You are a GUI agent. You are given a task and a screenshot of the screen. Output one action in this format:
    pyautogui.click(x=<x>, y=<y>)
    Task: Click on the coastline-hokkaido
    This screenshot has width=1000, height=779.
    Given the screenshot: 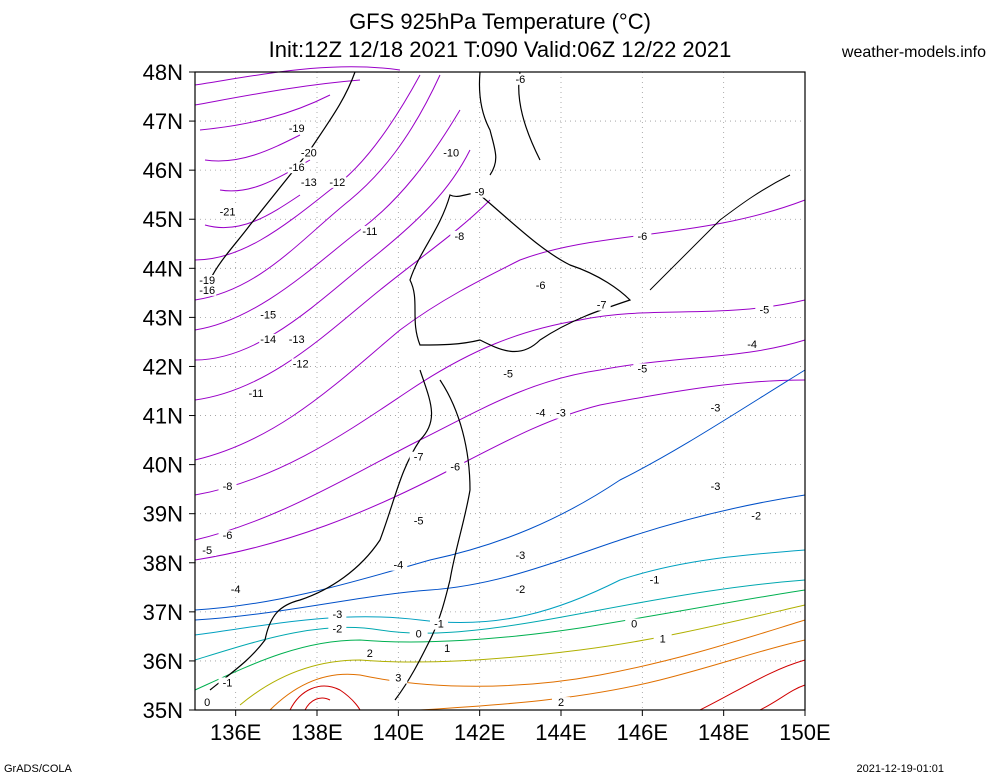 What is the action you would take?
    pyautogui.click(x=520, y=272)
    